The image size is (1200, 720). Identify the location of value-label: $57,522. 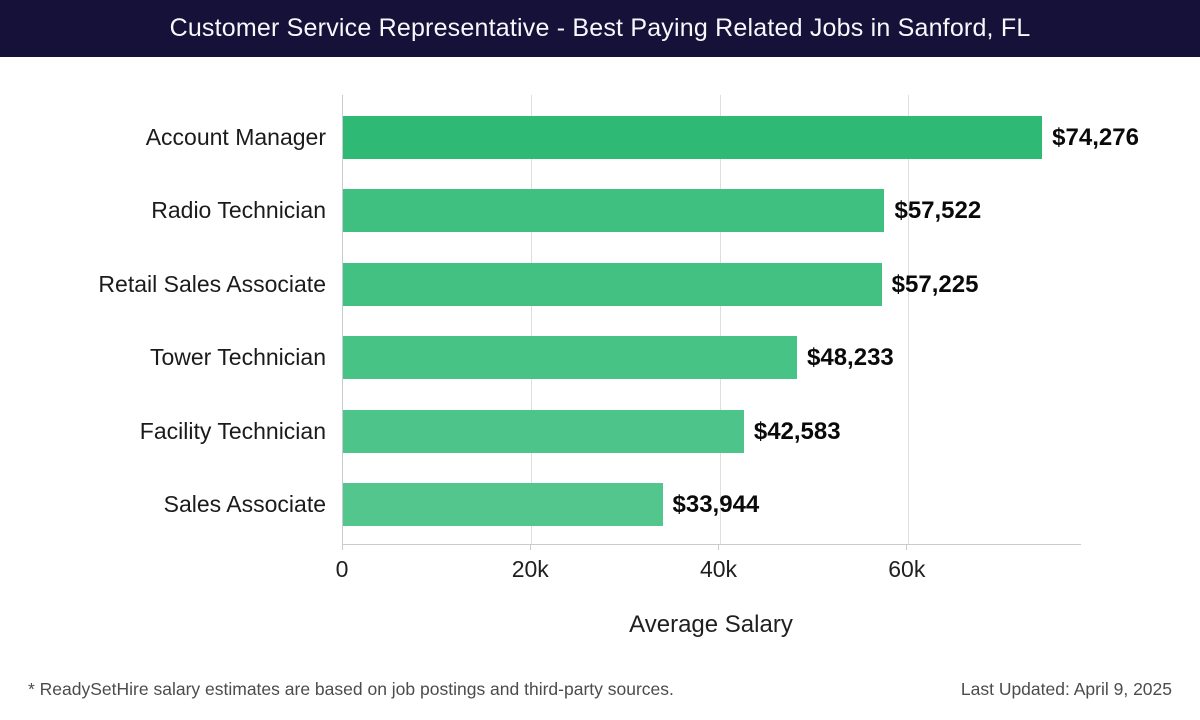
(938, 210).